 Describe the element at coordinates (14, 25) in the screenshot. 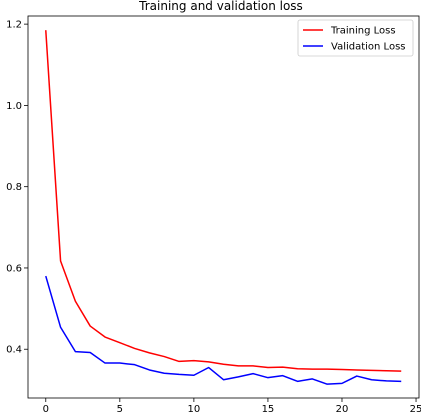

I see `y-tick-label: 1.2` at that location.